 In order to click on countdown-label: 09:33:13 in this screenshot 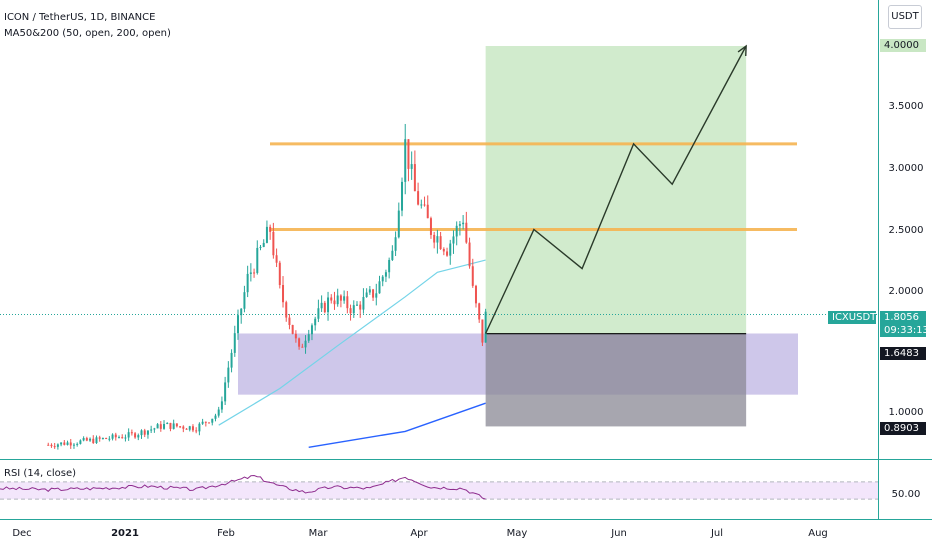, I will do `click(904, 330)`.